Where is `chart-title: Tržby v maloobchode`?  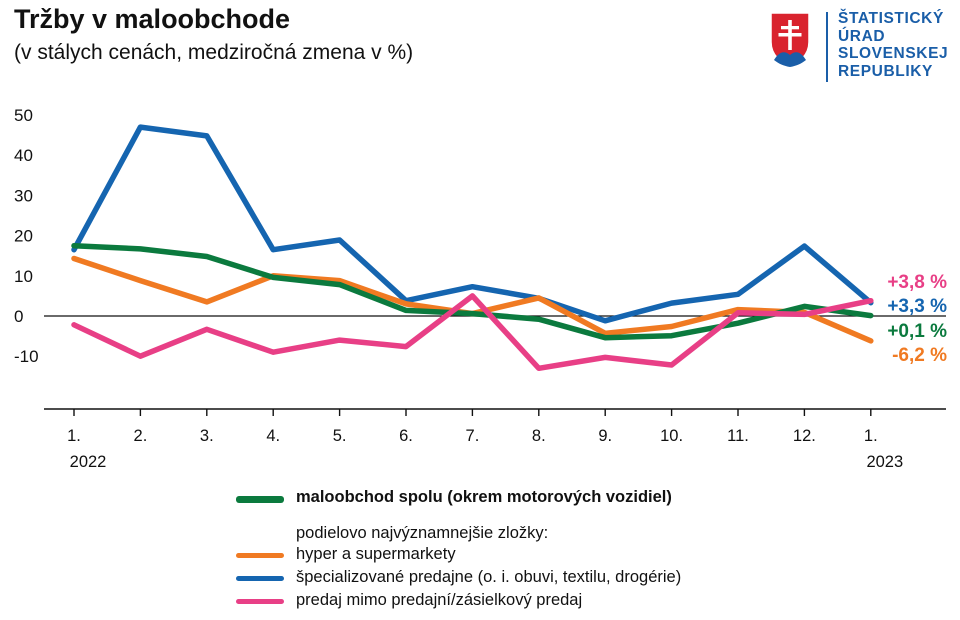
chart-title: Tržby v maloobchode is located at coordinates (152, 19).